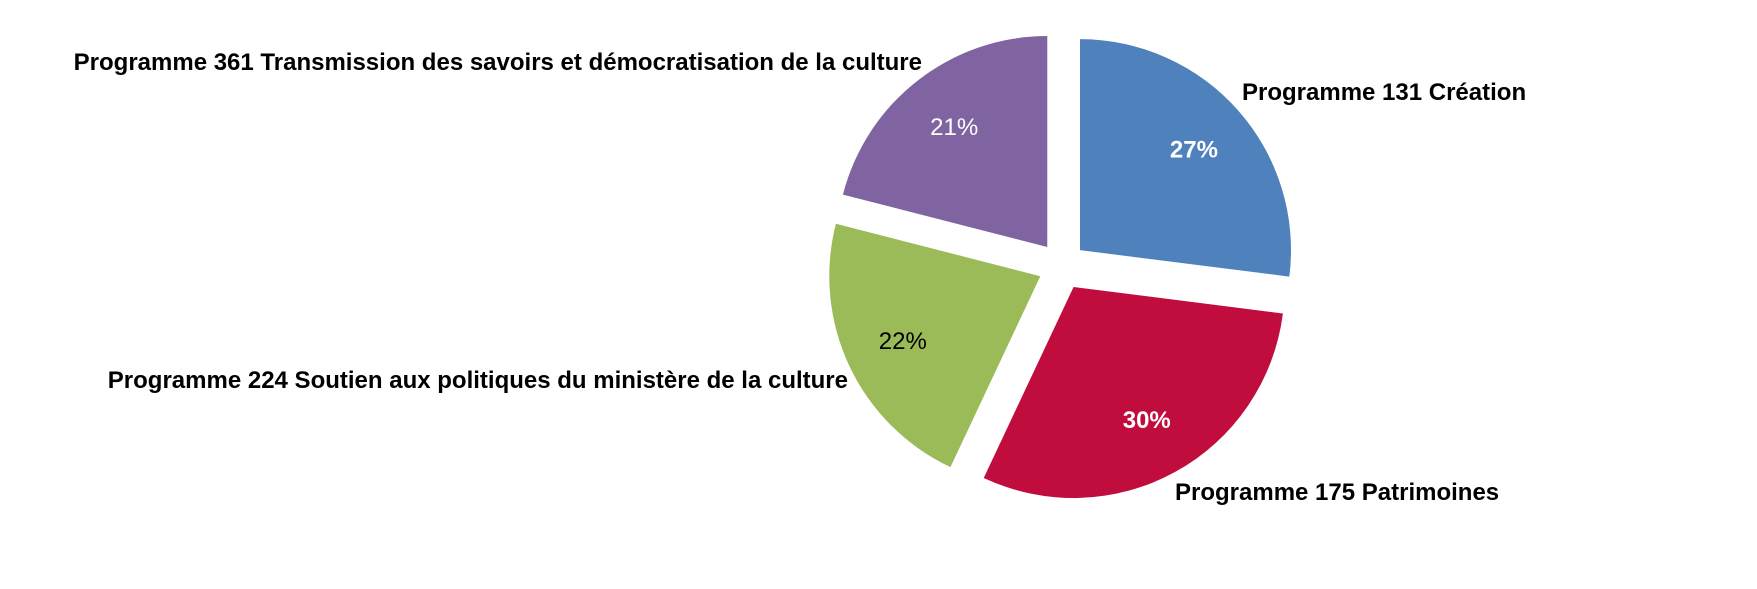 The width and height of the screenshot is (1757, 589). Describe the element at coordinates (1194, 150) in the screenshot. I see `data-label-0: 27%` at that location.